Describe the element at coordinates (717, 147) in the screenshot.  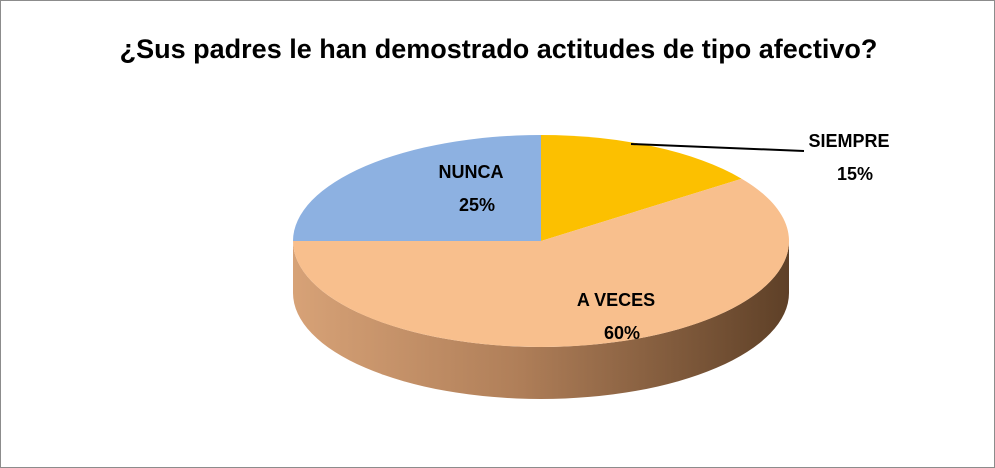
I see `leader-line` at that location.